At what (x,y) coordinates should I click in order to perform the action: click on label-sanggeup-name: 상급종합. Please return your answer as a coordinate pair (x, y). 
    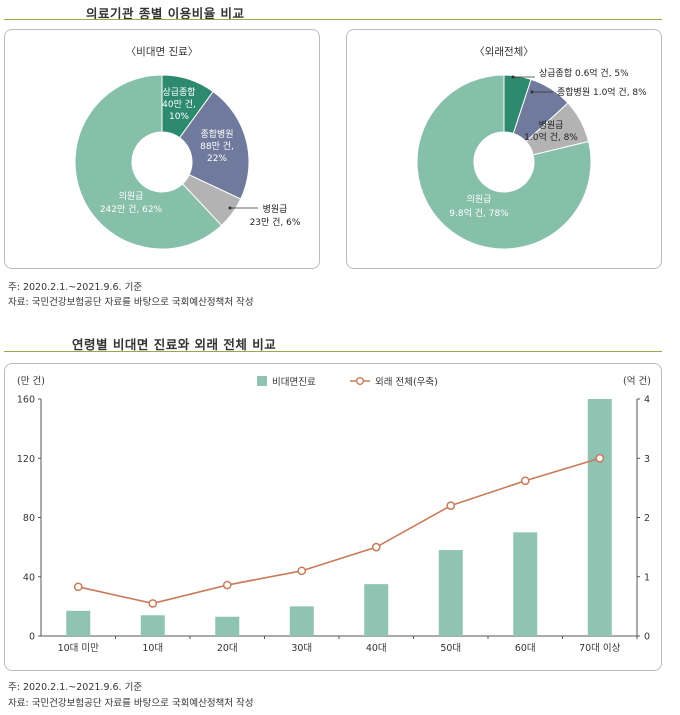
    Looking at the image, I should click on (178, 92).